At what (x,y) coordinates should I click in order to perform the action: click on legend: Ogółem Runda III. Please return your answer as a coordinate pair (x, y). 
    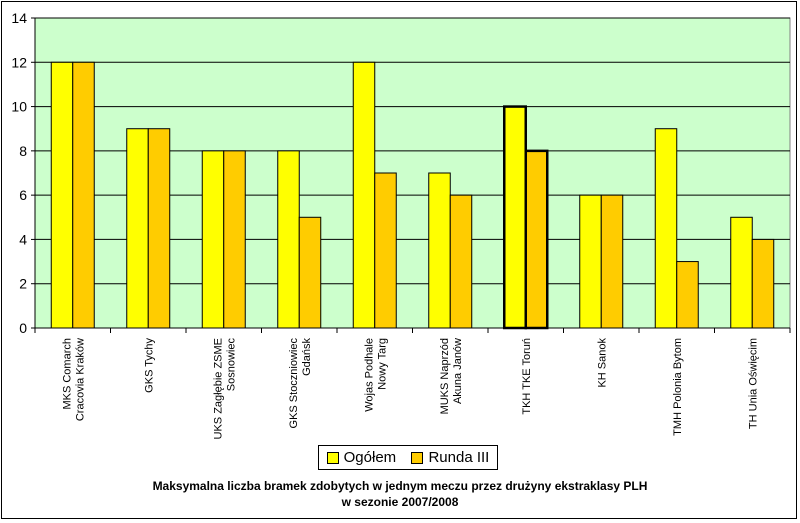
    Looking at the image, I should click on (408, 457).